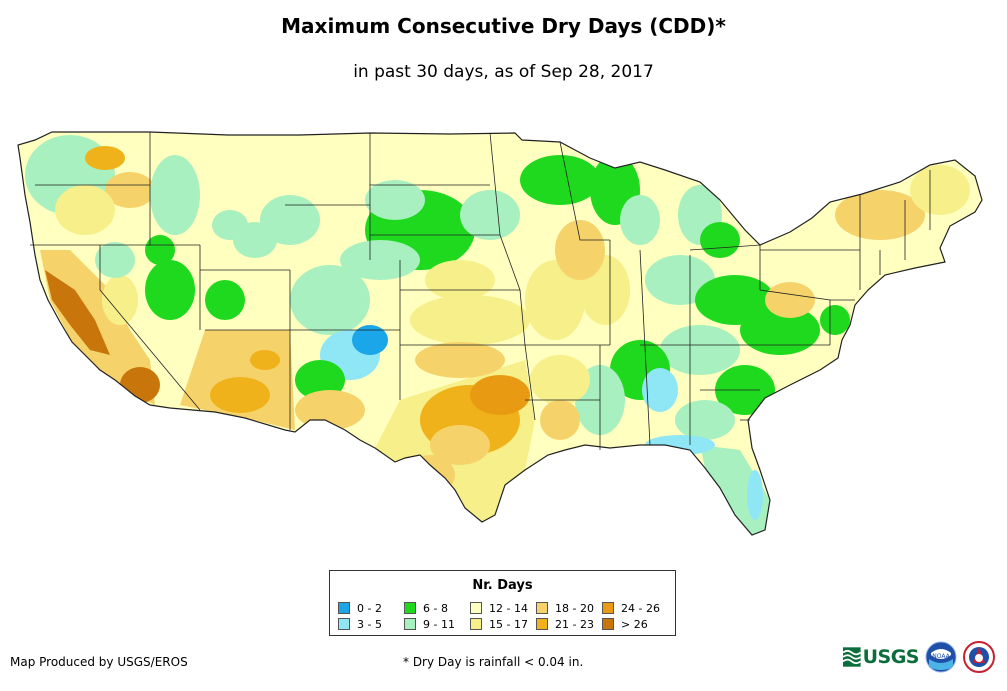 This screenshot has height=691, width=1007. I want to click on legend-item-15-17: 15 - 17, so click(503, 624).